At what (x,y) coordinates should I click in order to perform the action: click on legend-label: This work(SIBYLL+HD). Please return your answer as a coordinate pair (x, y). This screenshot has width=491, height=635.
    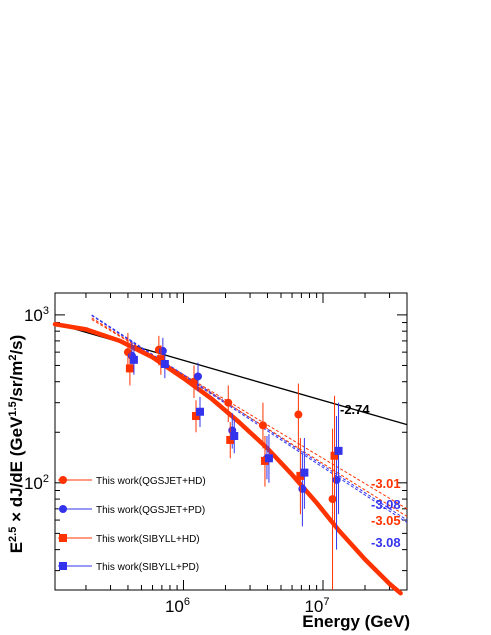
    Looking at the image, I should click on (148, 539).